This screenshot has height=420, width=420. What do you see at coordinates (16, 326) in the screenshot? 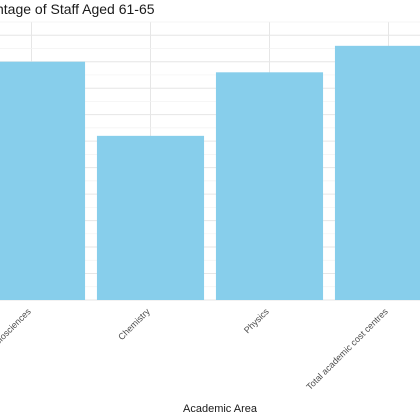
I see `x-tick-label: Biosciences` at bounding box center [16, 326].